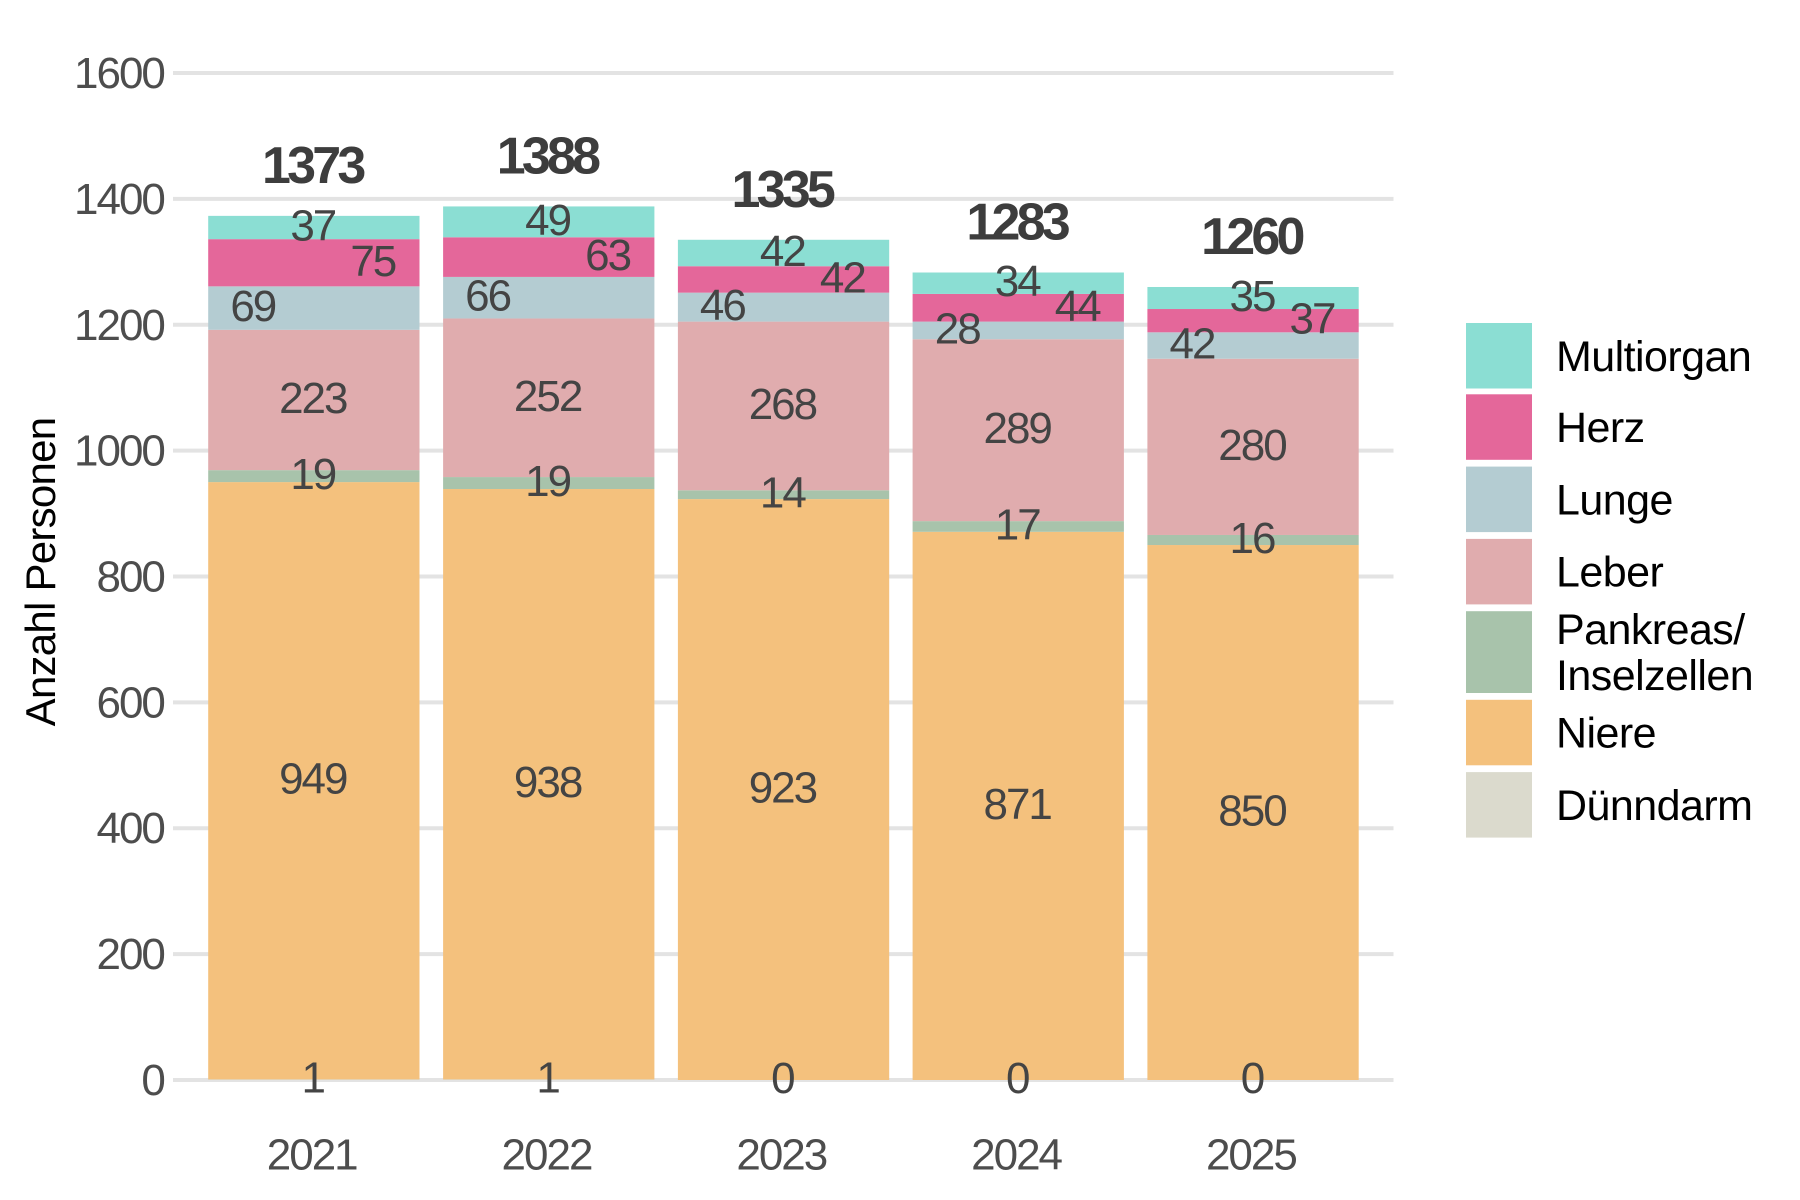  Describe the element at coordinates (1252, 538) in the screenshot. I see `svg-text: 16` at that location.